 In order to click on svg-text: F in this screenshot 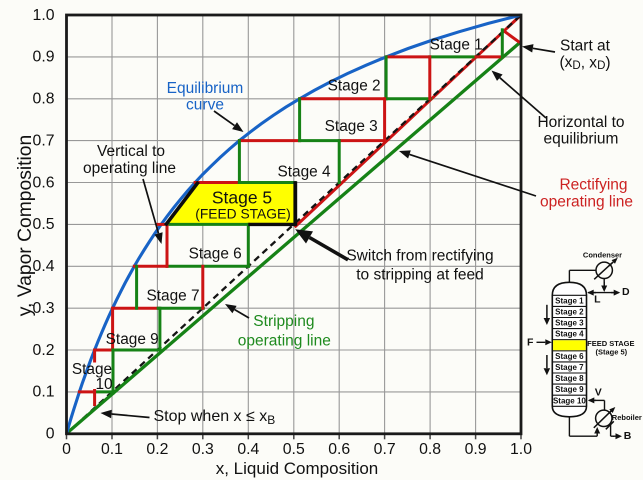, I will do `click(530, 342)`.